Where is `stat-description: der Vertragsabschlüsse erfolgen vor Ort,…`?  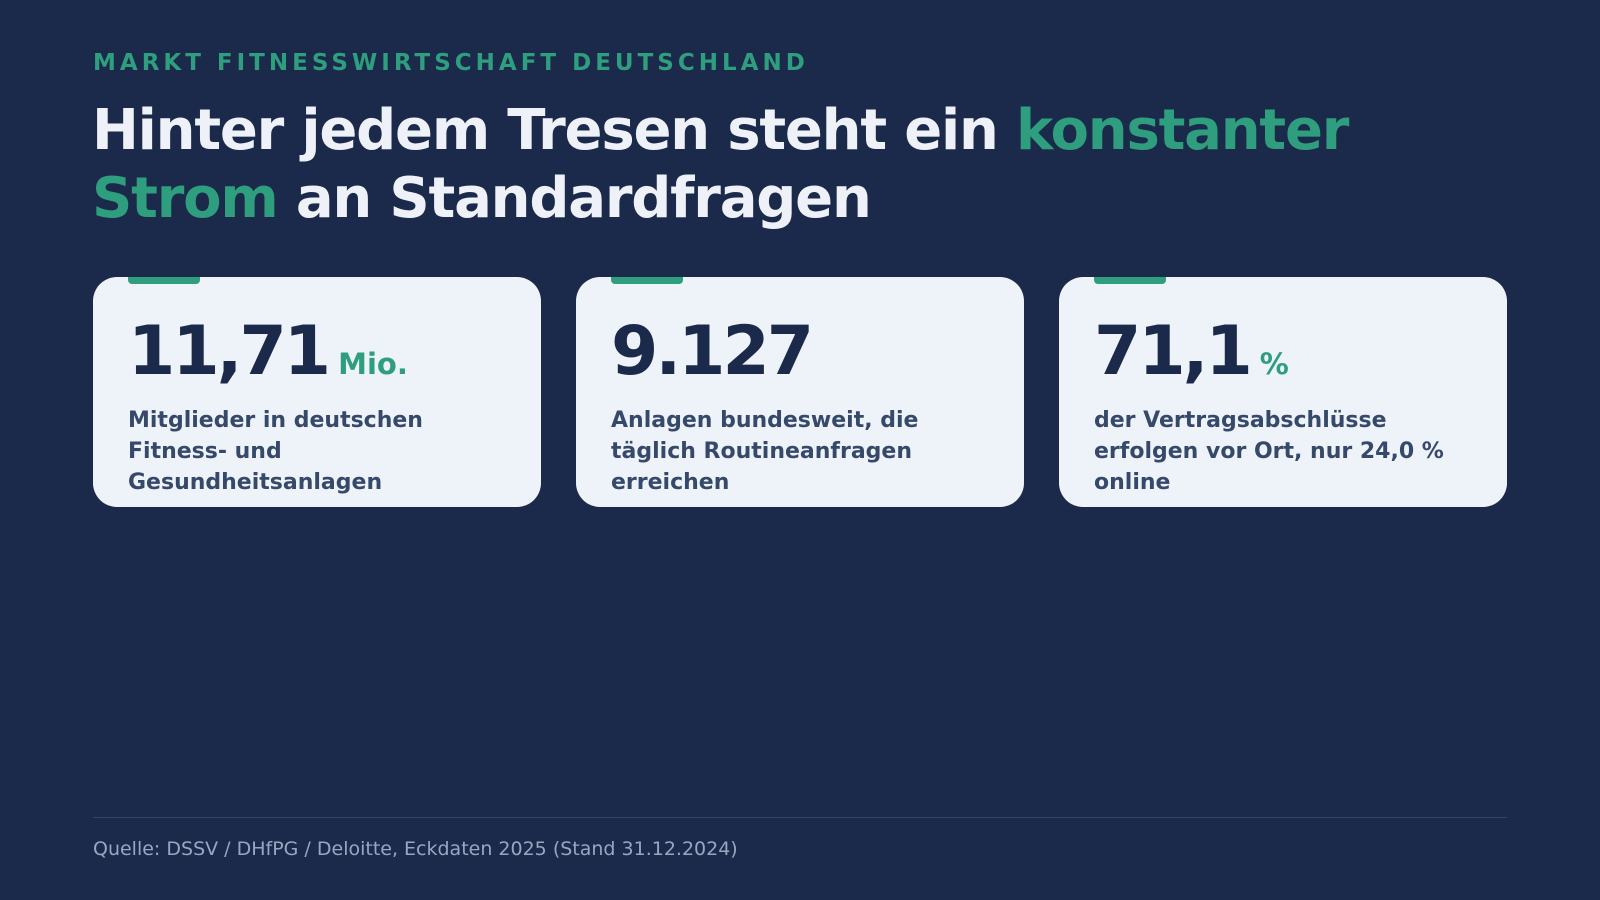
stat-description: der Vertragsabschlüsse erfolgen vor Ort,… is located at coordinates (1269, 451).